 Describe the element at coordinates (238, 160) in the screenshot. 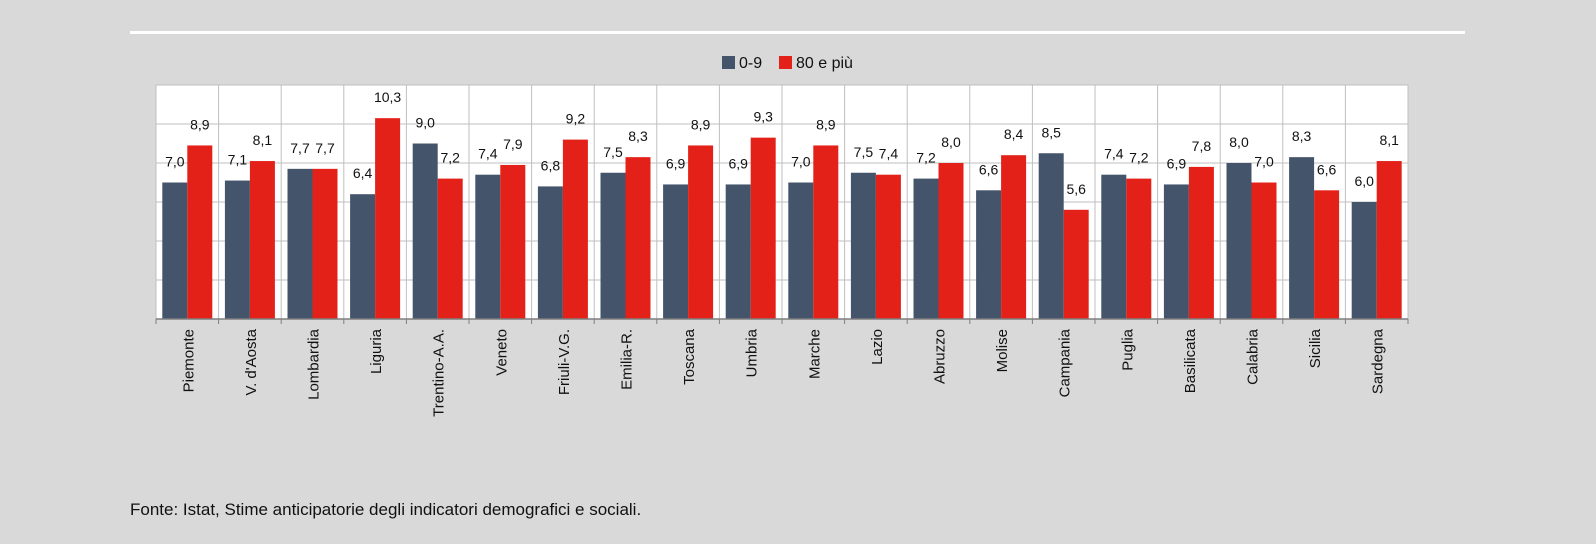

I see `data-label: 7,1` at that location.